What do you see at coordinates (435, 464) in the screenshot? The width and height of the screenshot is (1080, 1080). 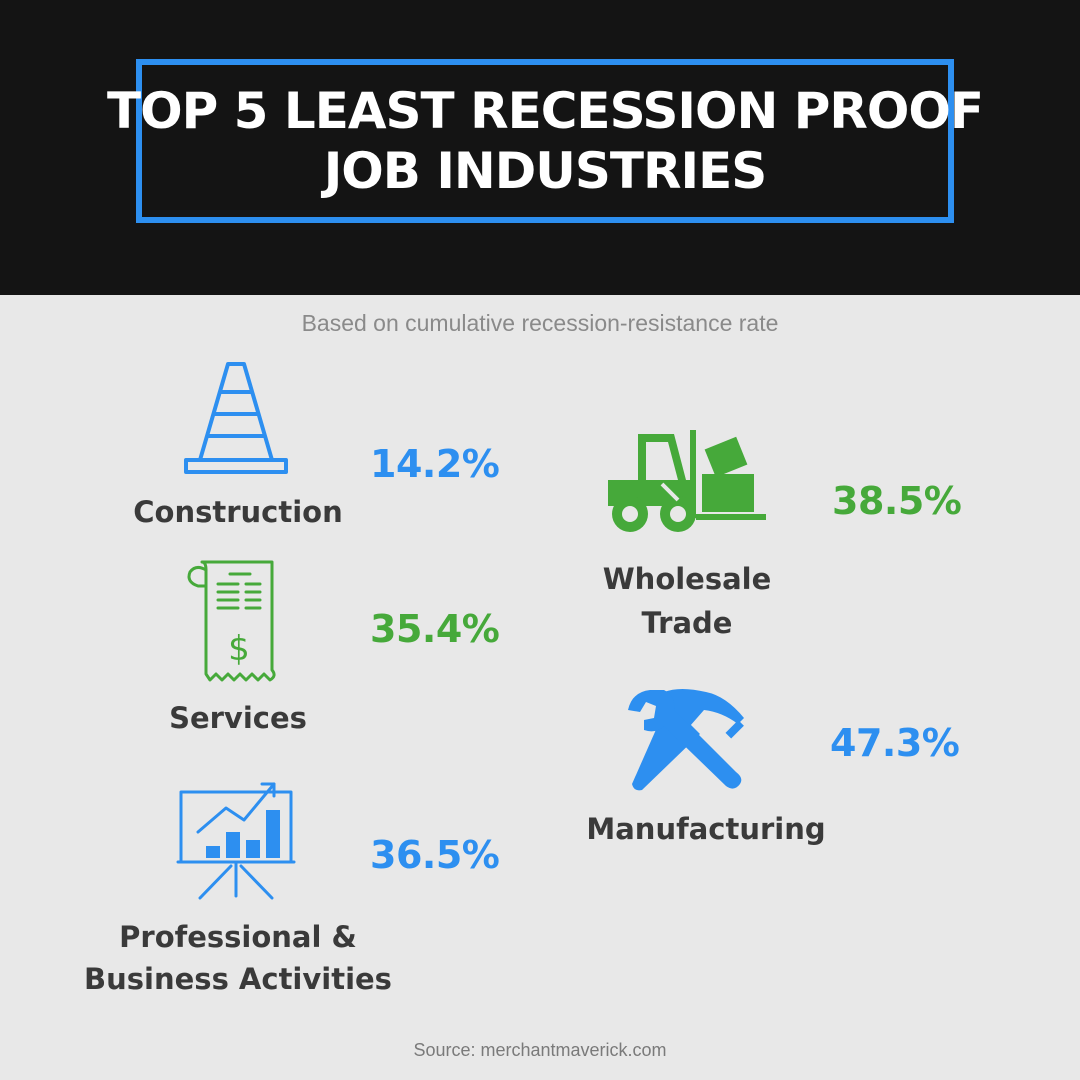 I see `construction-value: 14.2%` at bounding box center [435, 464].